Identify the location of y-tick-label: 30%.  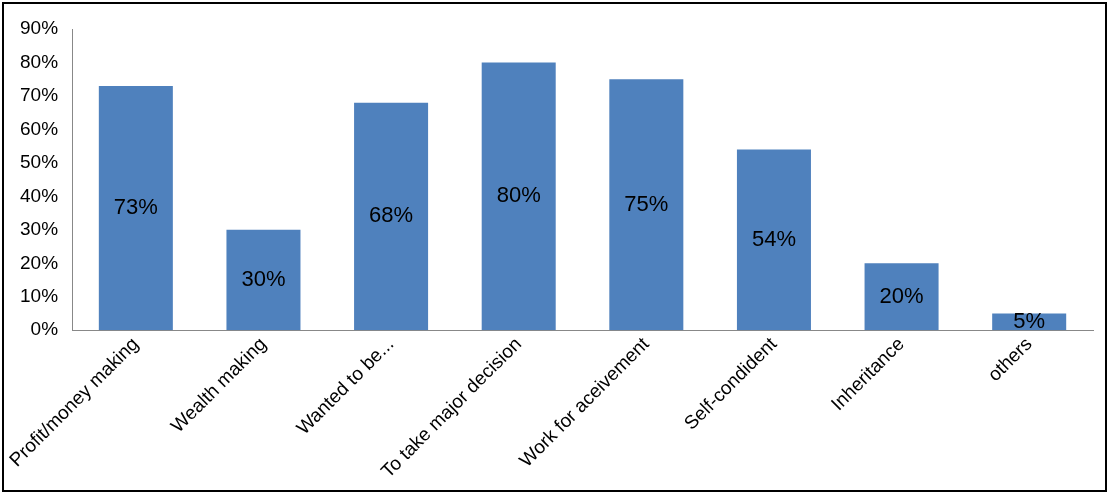
(39, 229).